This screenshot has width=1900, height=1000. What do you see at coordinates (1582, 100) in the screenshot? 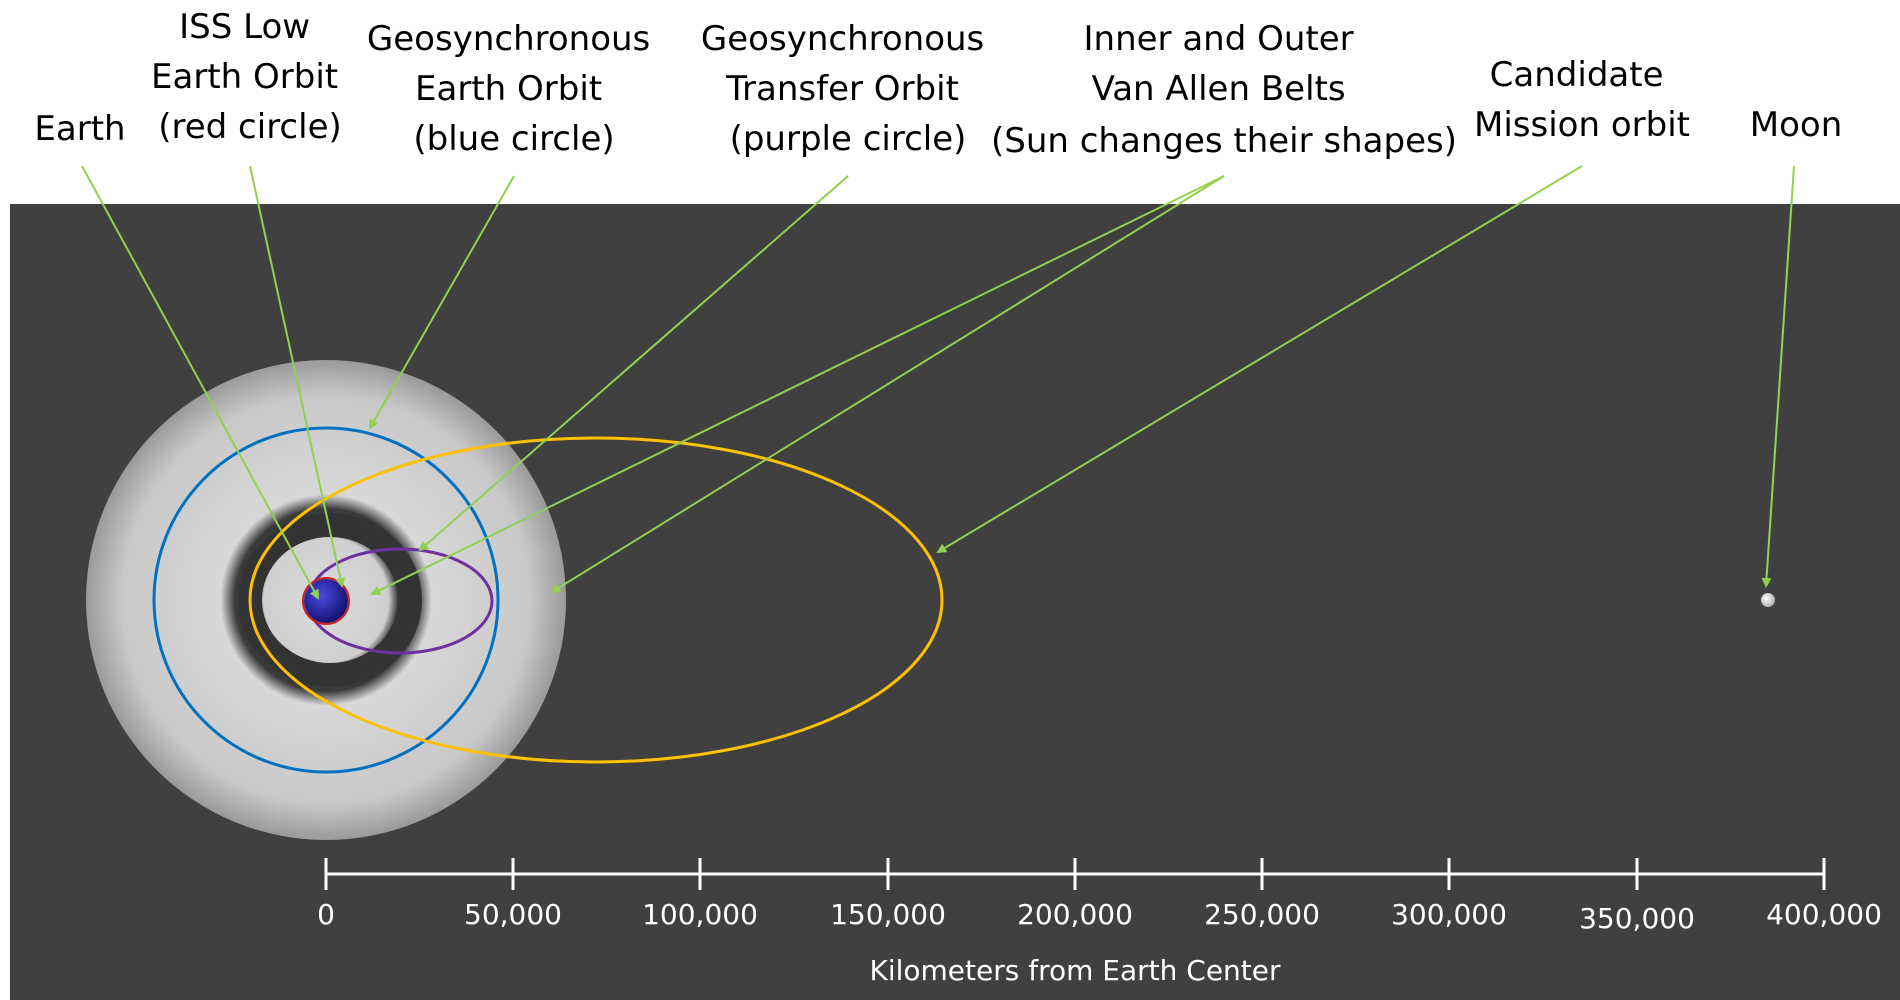
I see `label-candidate-orbit: Candidate Mission orbit` at bounding box center [1582, 100].